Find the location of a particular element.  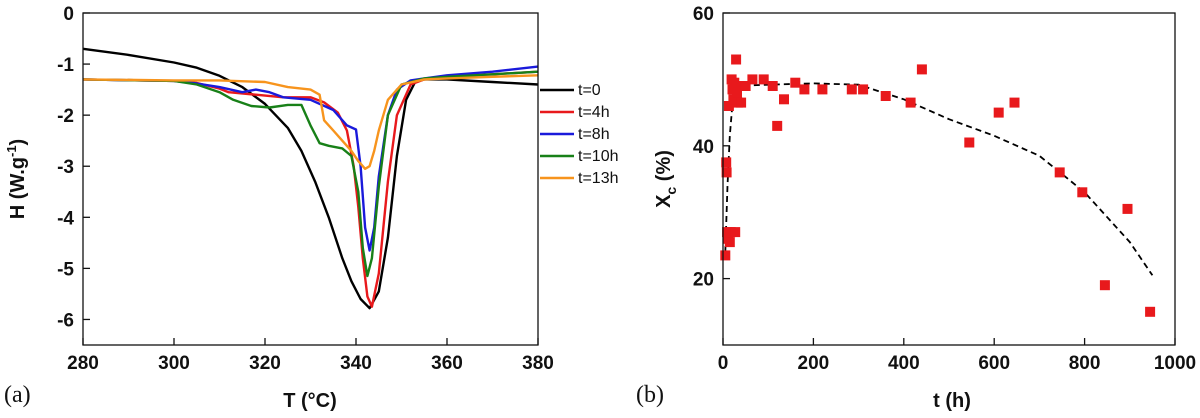

x-tick-label: 300 is located at coordinates (174, 363).